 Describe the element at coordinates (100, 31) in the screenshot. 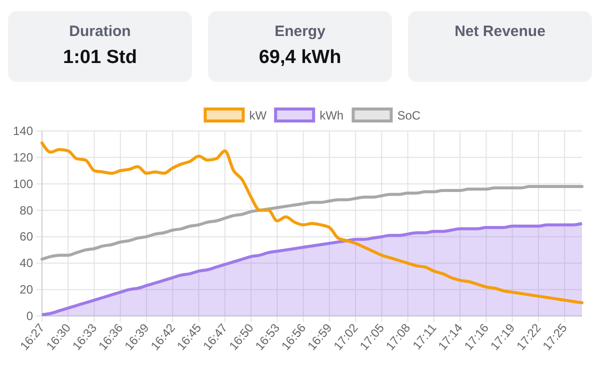

I see `text: Duration` at that location.